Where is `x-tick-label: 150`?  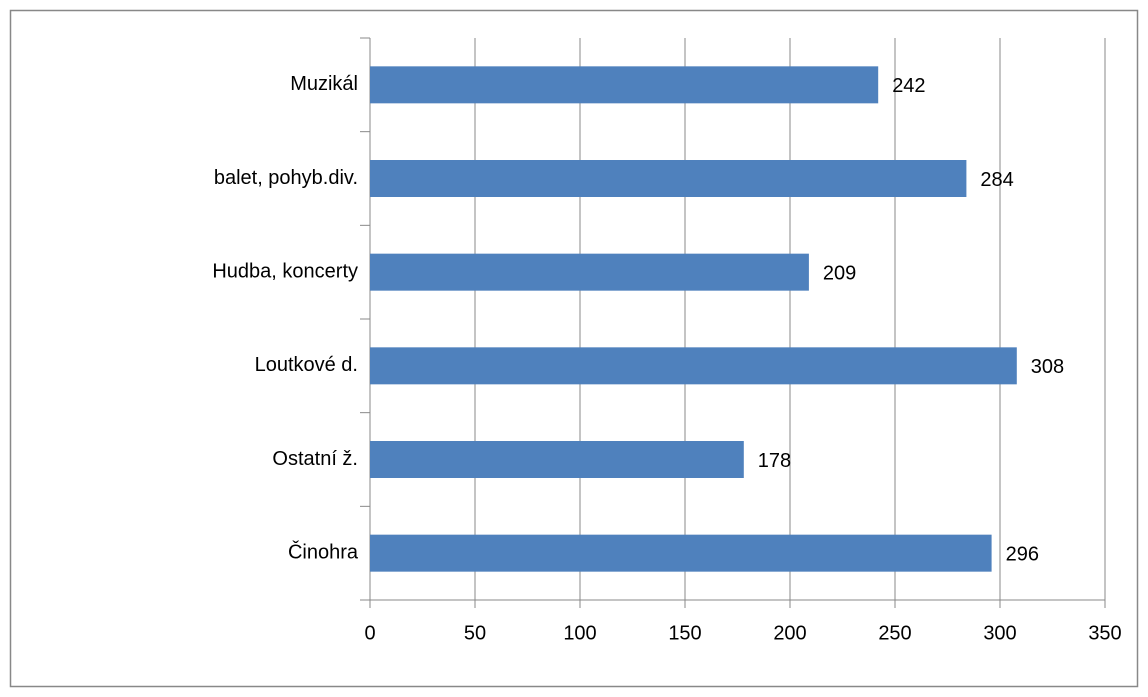 x-tick-label: 150 is located at coordinates (684, 633).